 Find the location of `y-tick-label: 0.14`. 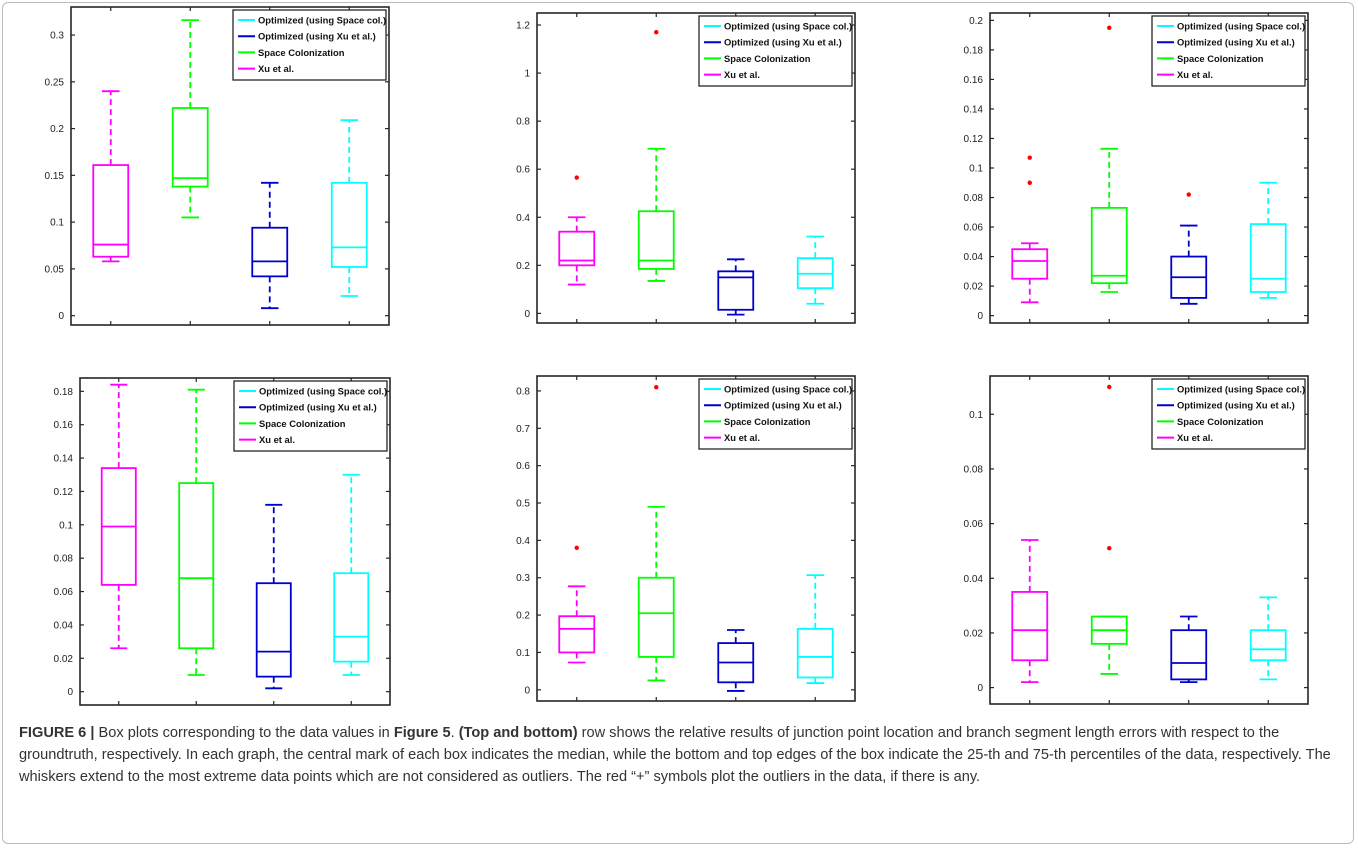

y-tick-label: 0.14 is located at coordinates (64, 459).